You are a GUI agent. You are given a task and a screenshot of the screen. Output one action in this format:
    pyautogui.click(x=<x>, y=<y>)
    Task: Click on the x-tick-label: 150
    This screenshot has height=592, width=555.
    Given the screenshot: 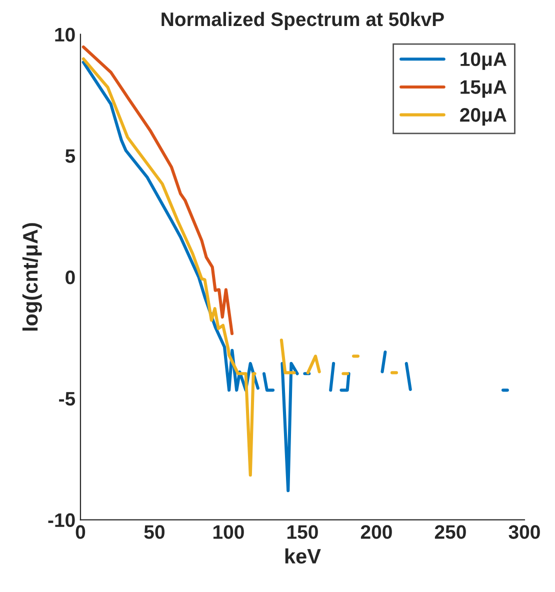 What is the action you would take?
    pyautogui.click(x=302, y=532)
    